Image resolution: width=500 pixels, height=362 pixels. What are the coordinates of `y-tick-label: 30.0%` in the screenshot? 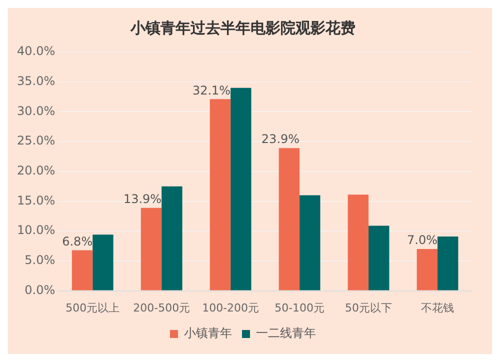 It's located at (36, 111).